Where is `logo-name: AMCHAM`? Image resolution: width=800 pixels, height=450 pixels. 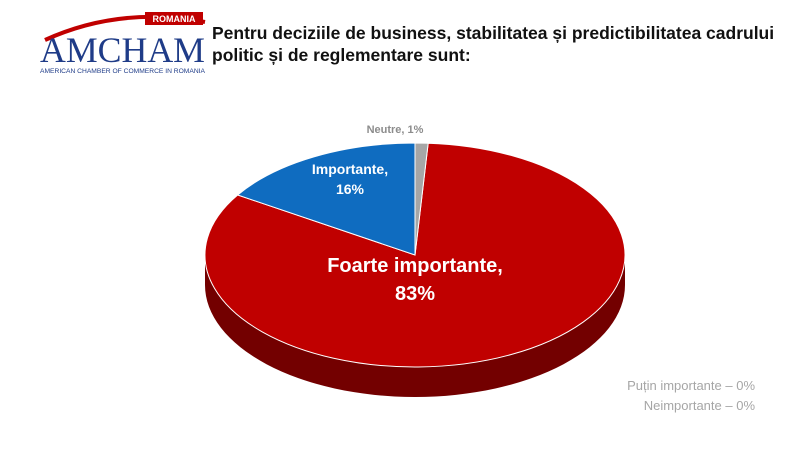
logo-name: AMCHAM is located at coordinates (122, 50).